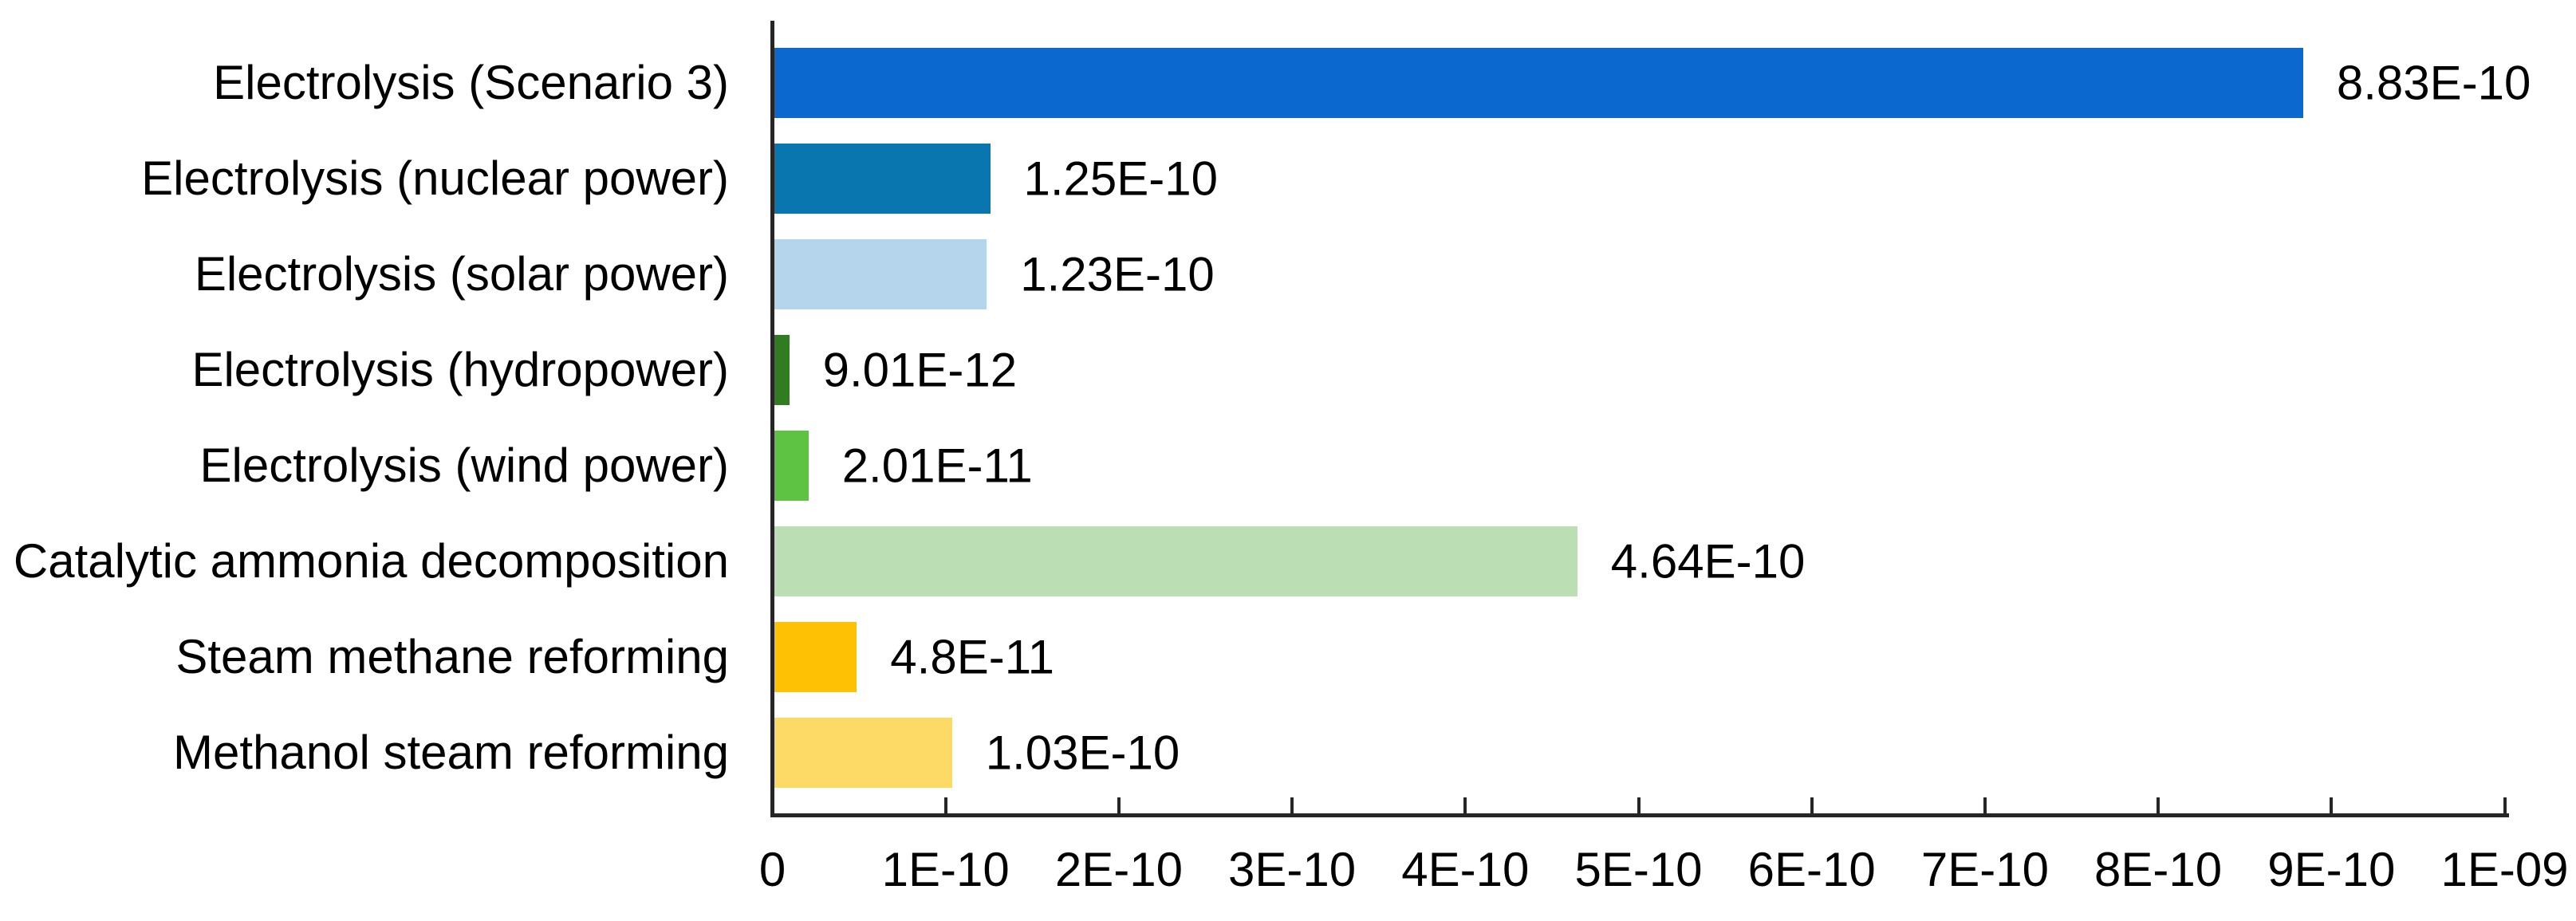 This screenshot has height=921, width=2576. I want to click on x-tick-label: 1E-10, so click(945, 869).